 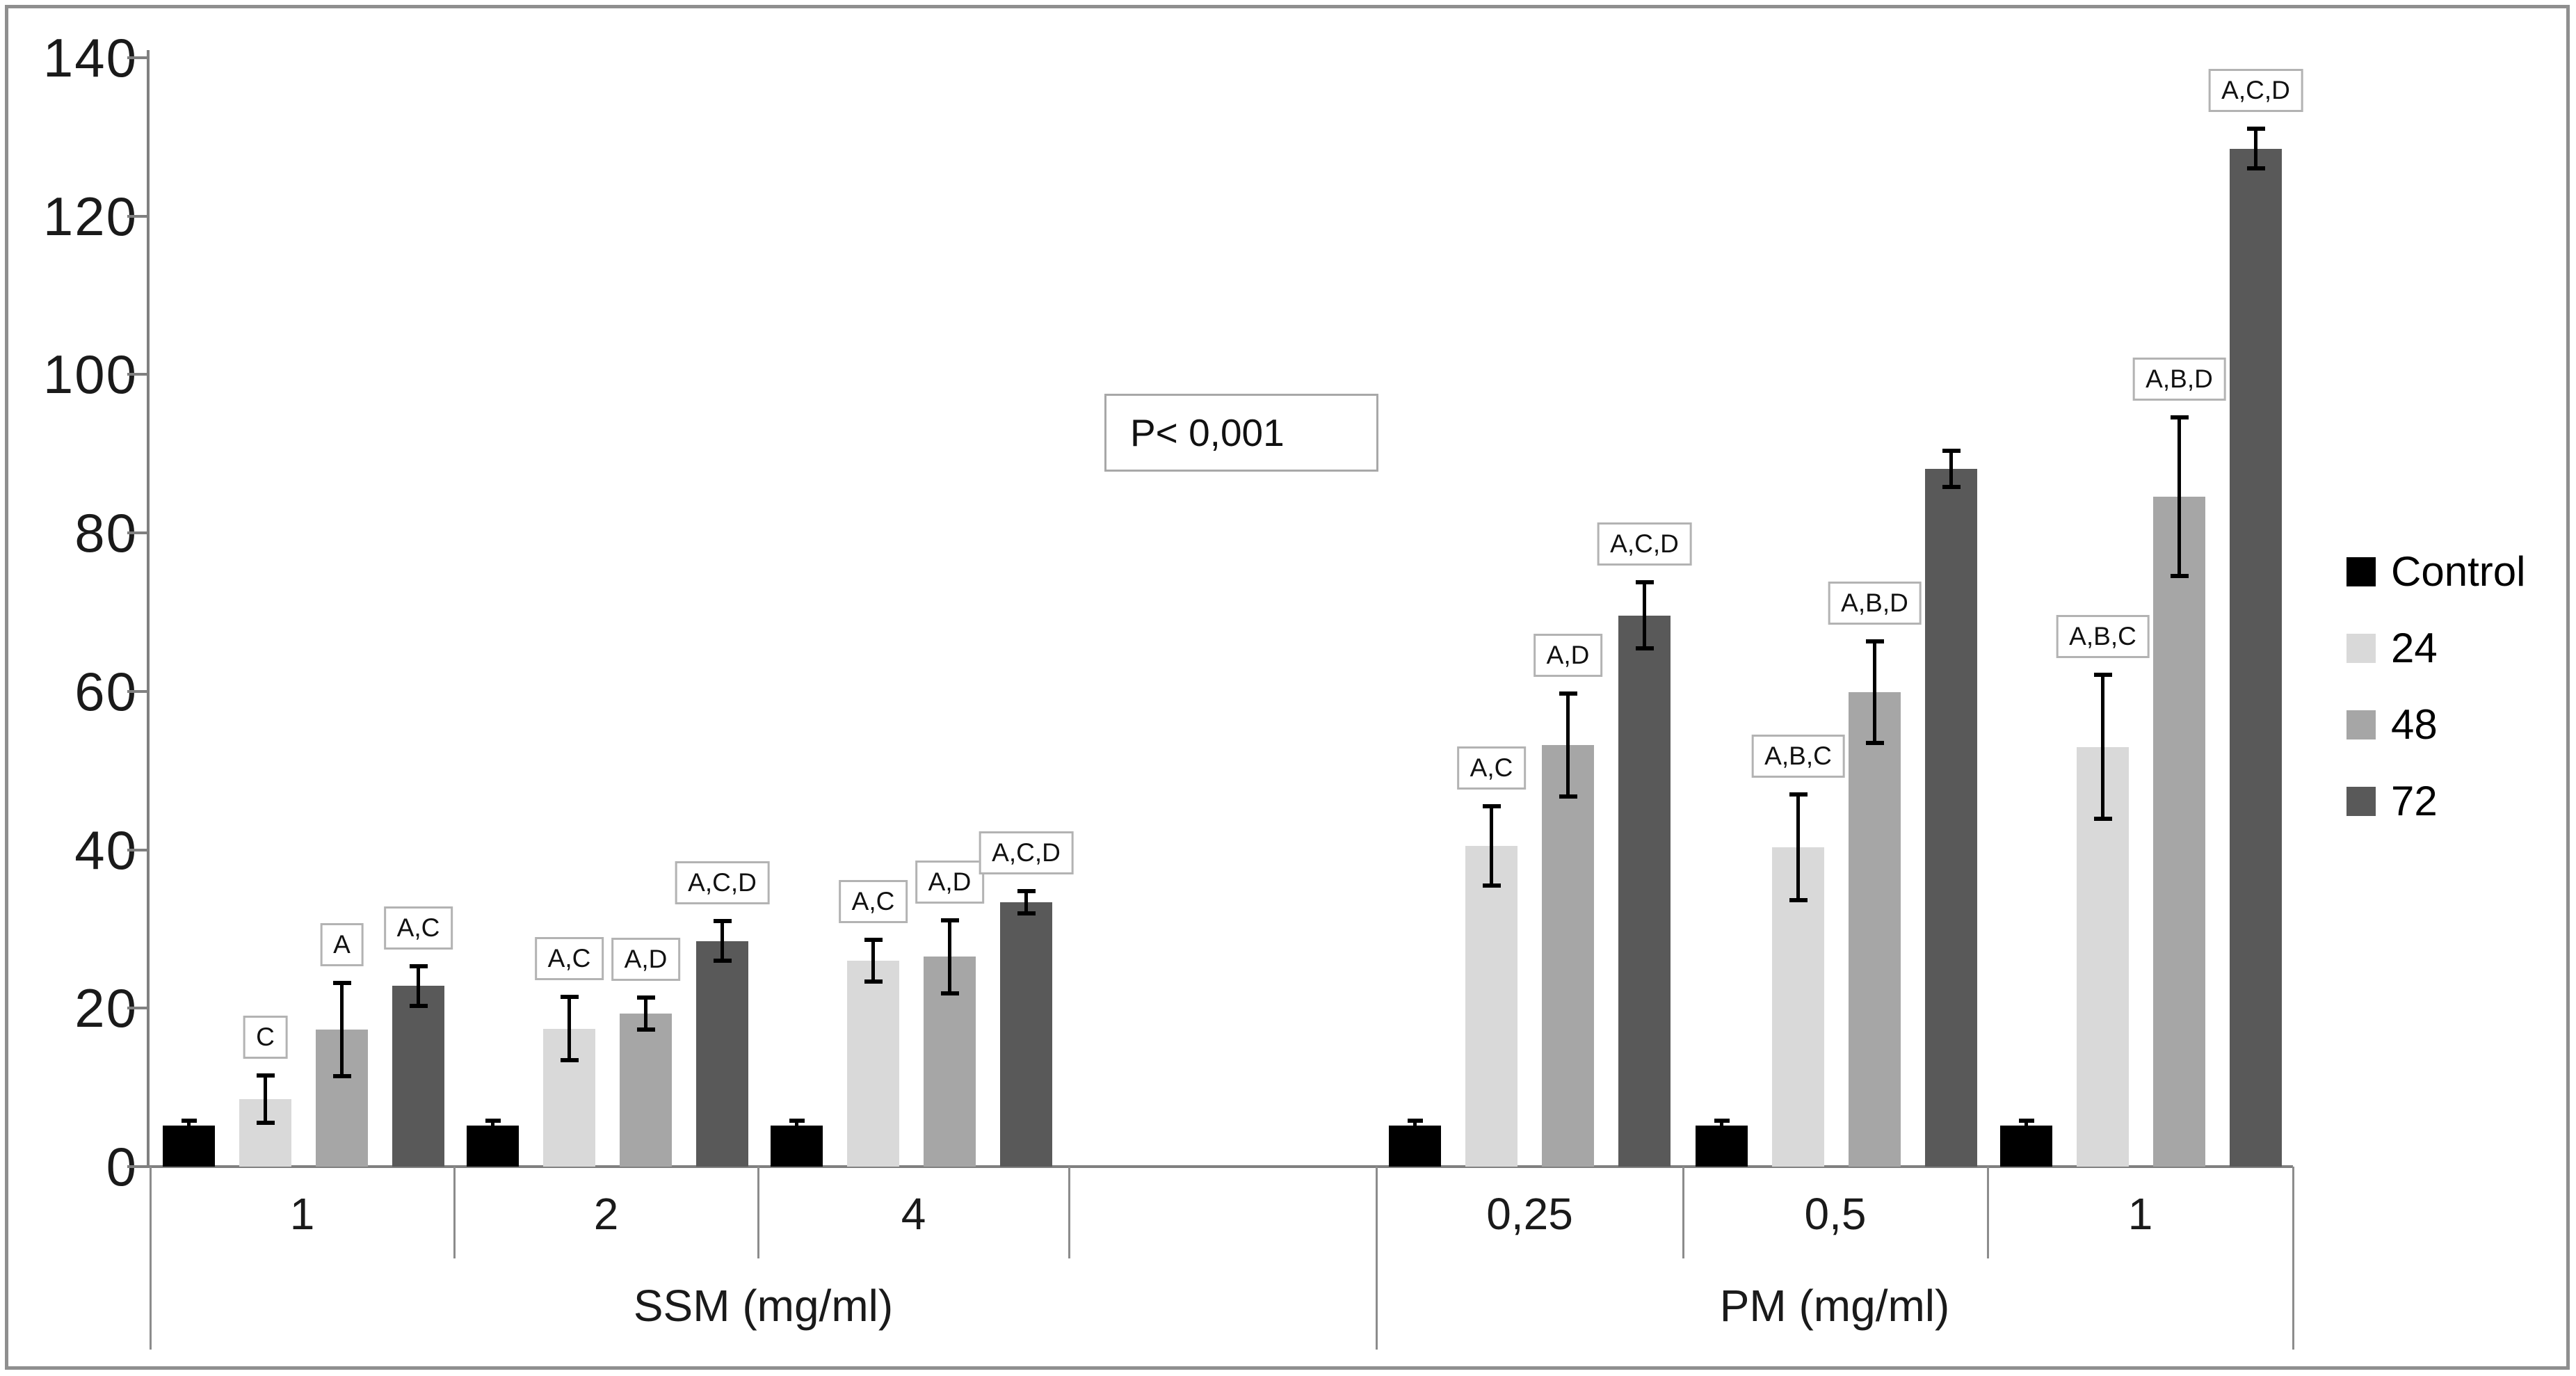 I want to click on x-axis-category-label: 1, so click(x=2140, y=1214).